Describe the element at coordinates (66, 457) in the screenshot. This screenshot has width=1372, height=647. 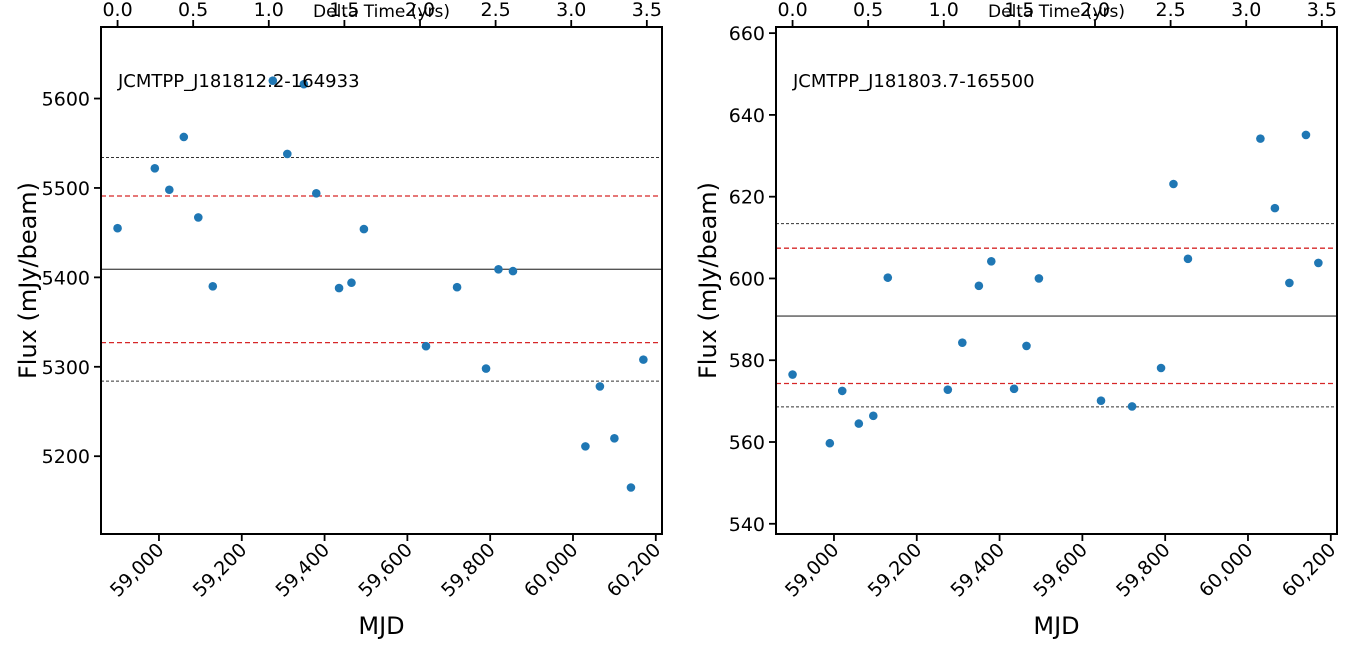
I see `y-tick-label-0: 5200` at that location.